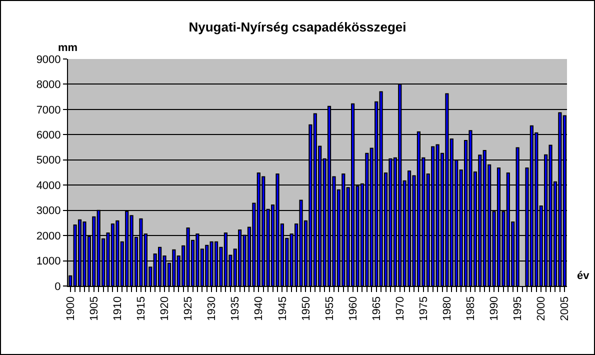 This screenshot has width=595, height=355. What do you see at coordinates (259, 308) in the screenshot?
I see `x-tick-label: 1940` at bounding box center [259, 308].